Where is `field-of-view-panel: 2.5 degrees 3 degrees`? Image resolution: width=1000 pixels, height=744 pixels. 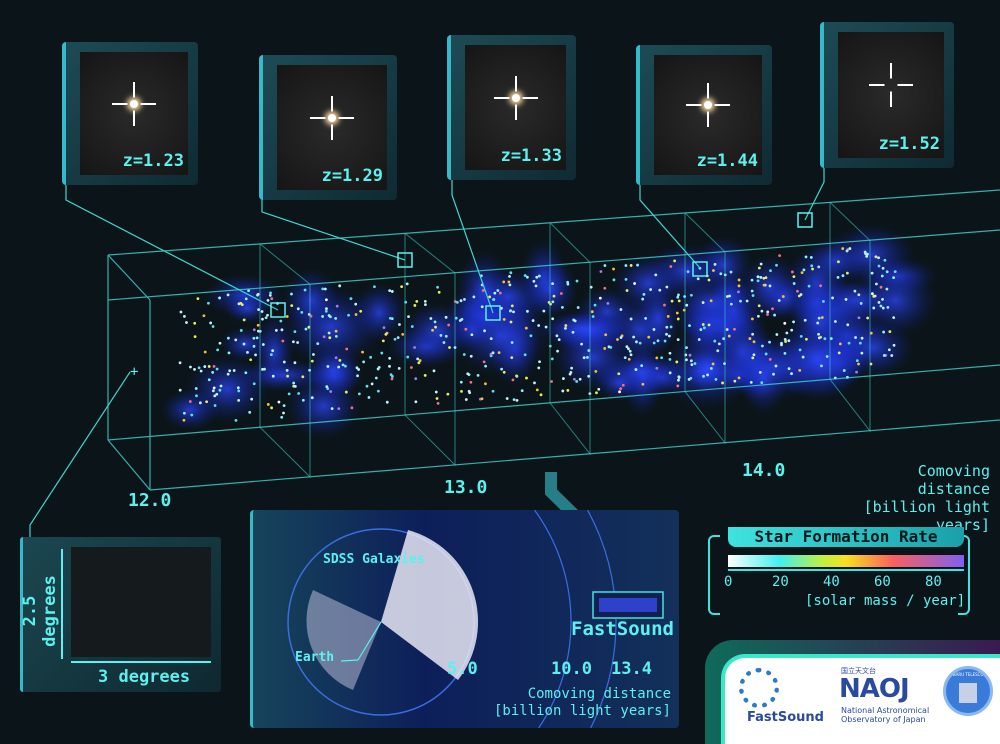 field-of-view-panel: 2.5 degrees 3 degrees is located at coordinates (120, 614).